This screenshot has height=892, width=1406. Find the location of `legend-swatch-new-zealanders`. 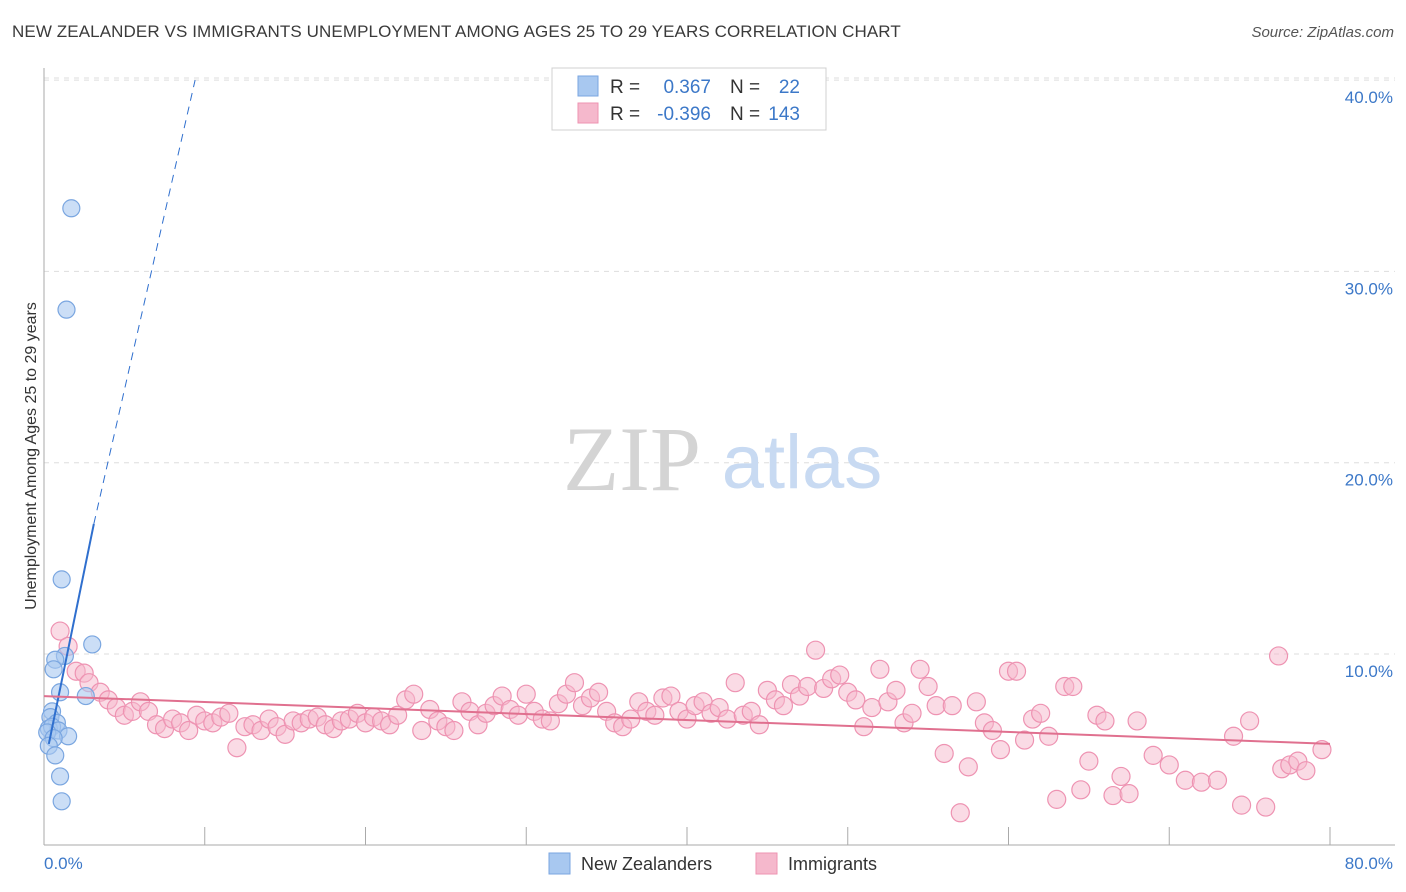

legend-swatch-new-zealanders is located at coordinates (588, 86).